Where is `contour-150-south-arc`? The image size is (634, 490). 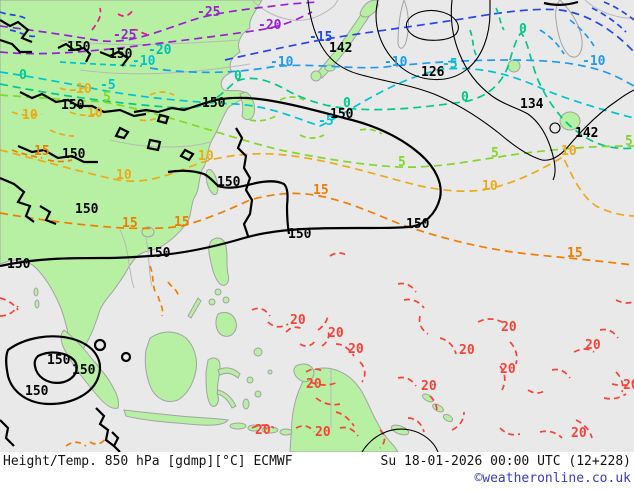
contour-150-south-arc is located at coordinates (400, 440).